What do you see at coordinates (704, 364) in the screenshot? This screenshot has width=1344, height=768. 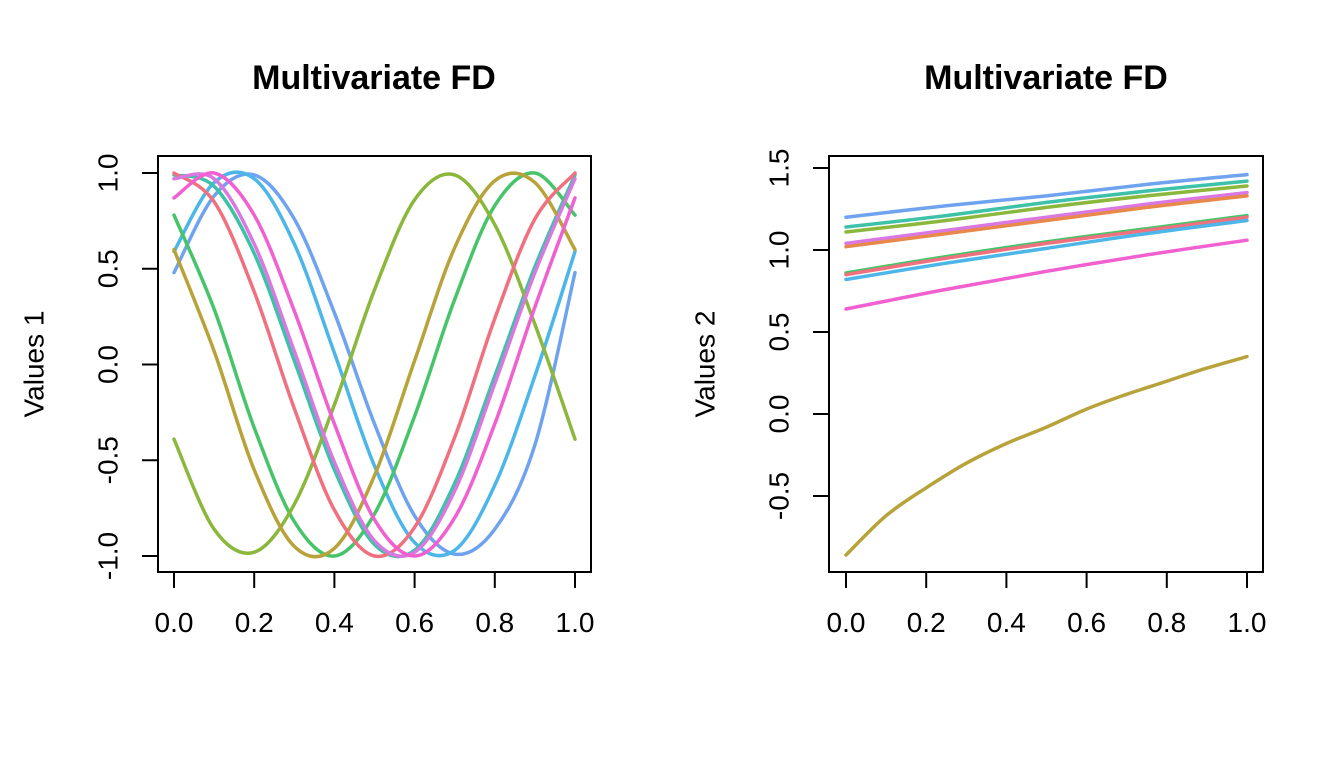 I see `y-axis-label: Values 2` at bounding box center [704, 364].